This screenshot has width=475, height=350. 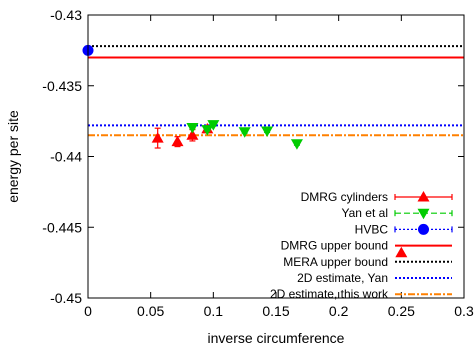 What do you see at coordinates (62, 227) in the screenshot?
I see `y-tick-label: -0.445` at bounding box center [62, 227].